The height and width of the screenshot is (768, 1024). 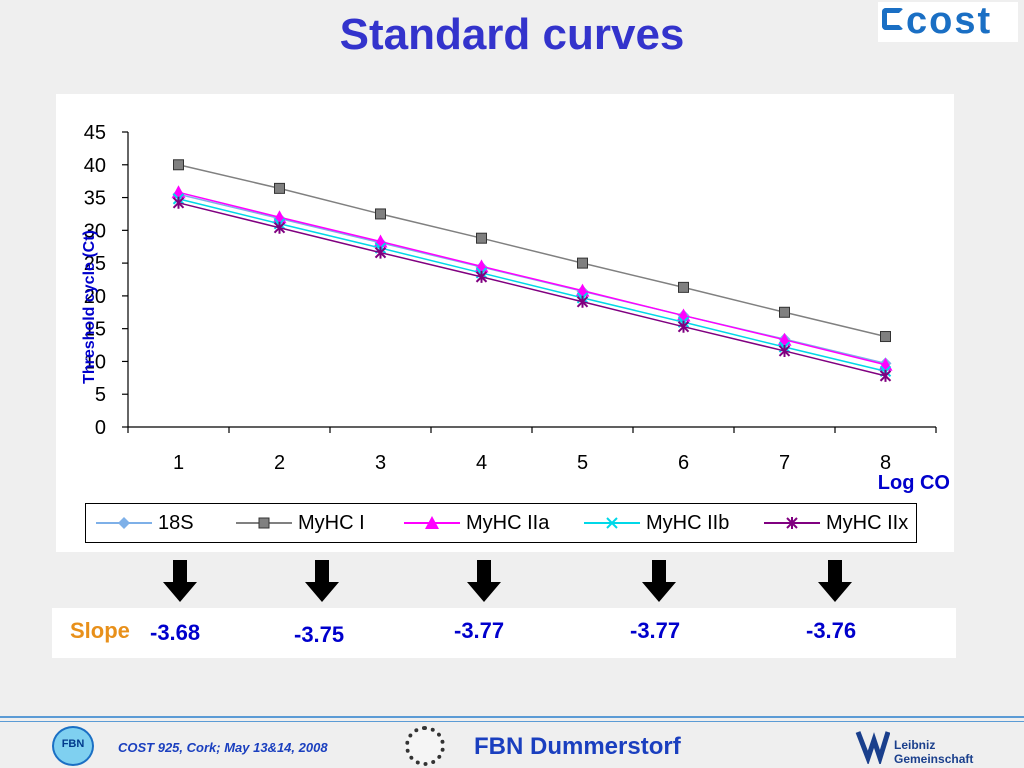 I want to click on fbn-logo-text: FBN, so click(x=73, y=744).